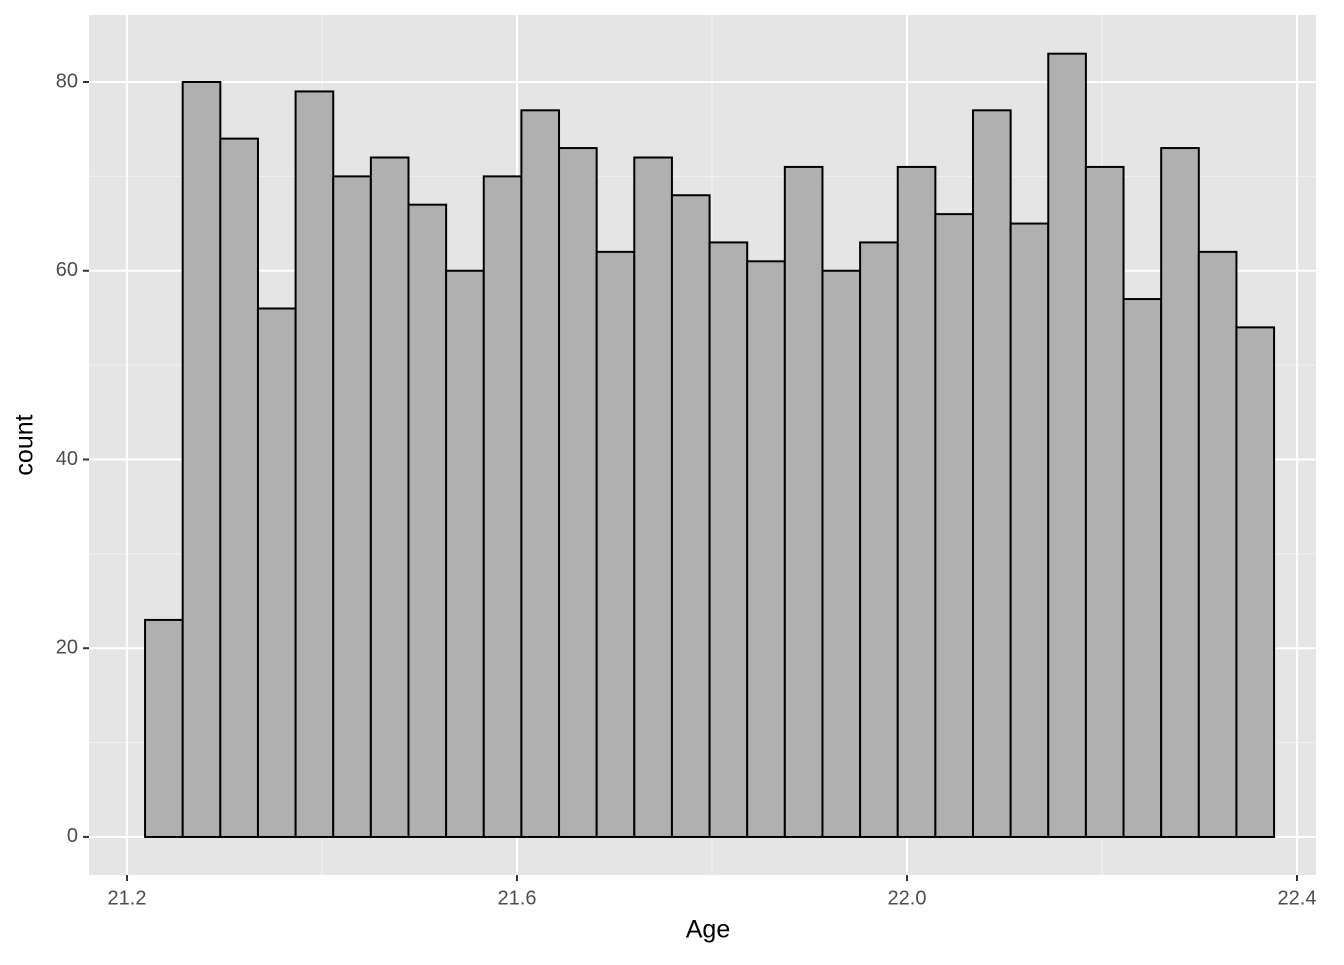 This screenshot has width=1344, height=965. Describe the element at coordinates (907, 898) in the screenshot. I see `x-tick-label: 22.0` at that location.